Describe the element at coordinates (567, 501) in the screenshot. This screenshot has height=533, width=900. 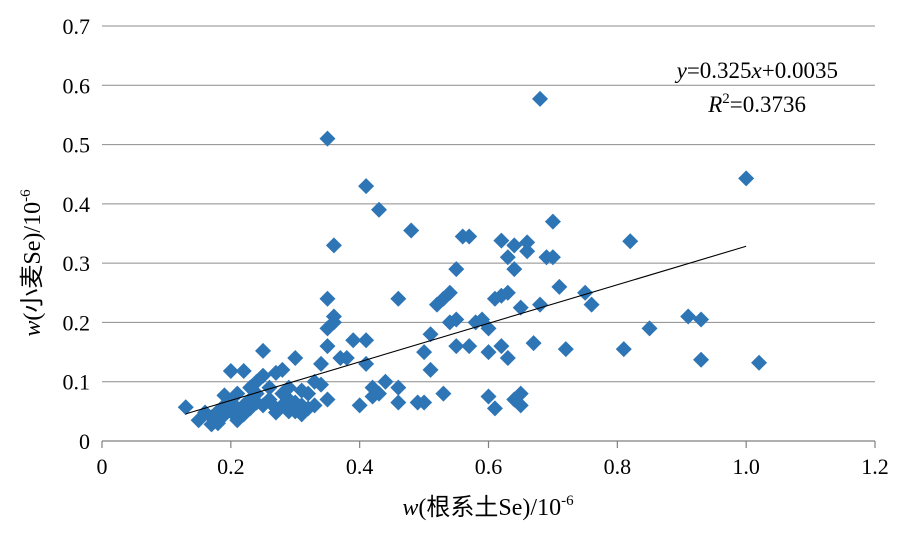
I see `x-axis-title-exp: -6` at that location.